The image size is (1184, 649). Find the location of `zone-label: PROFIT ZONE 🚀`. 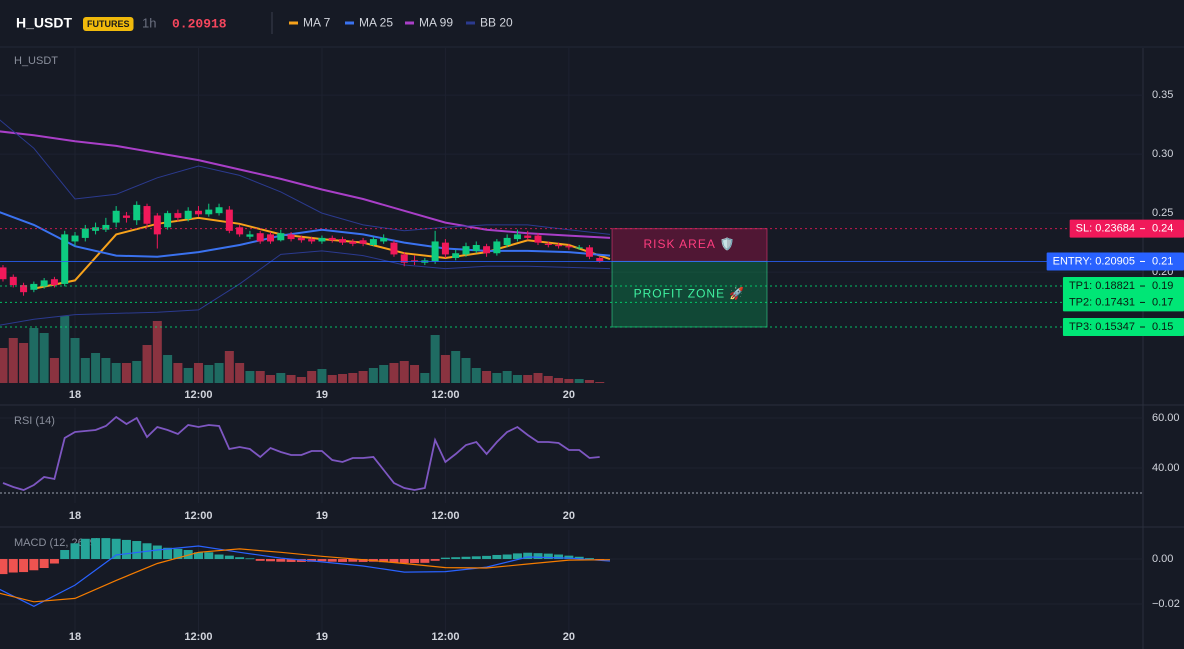

zone-label: PROFIT ZONE 🚀 is located at coordinates (690, 293).